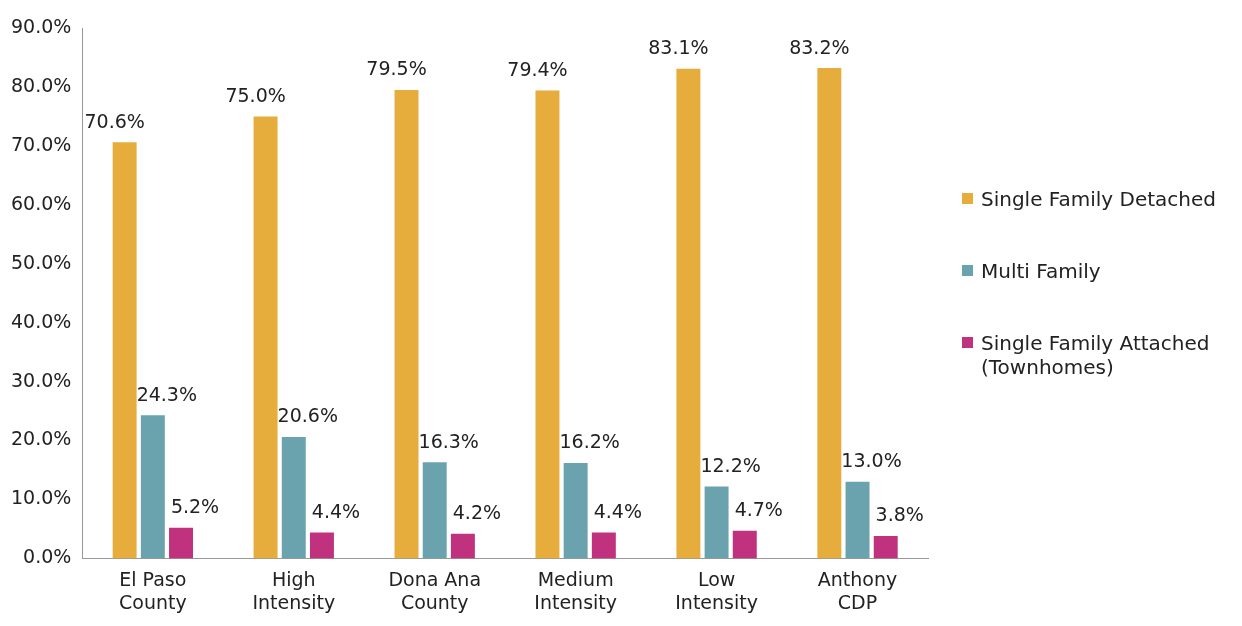 The height and width of the screenshot is (626, 1242). Describe the element at coordinates (477, 512) in the screenshot. I see `data-label: 4.2%` at that location.